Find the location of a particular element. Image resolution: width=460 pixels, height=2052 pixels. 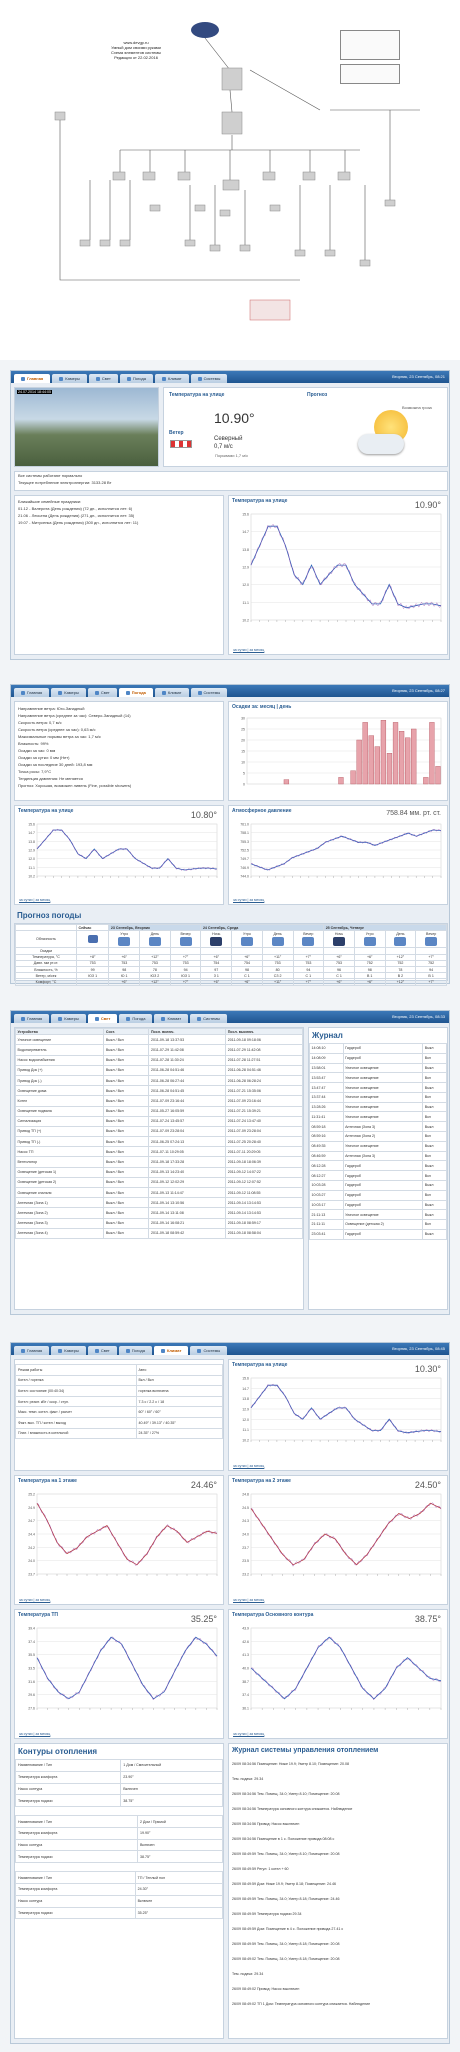

y-tick-label: 43.9 is located at coordinates (245, 1629).